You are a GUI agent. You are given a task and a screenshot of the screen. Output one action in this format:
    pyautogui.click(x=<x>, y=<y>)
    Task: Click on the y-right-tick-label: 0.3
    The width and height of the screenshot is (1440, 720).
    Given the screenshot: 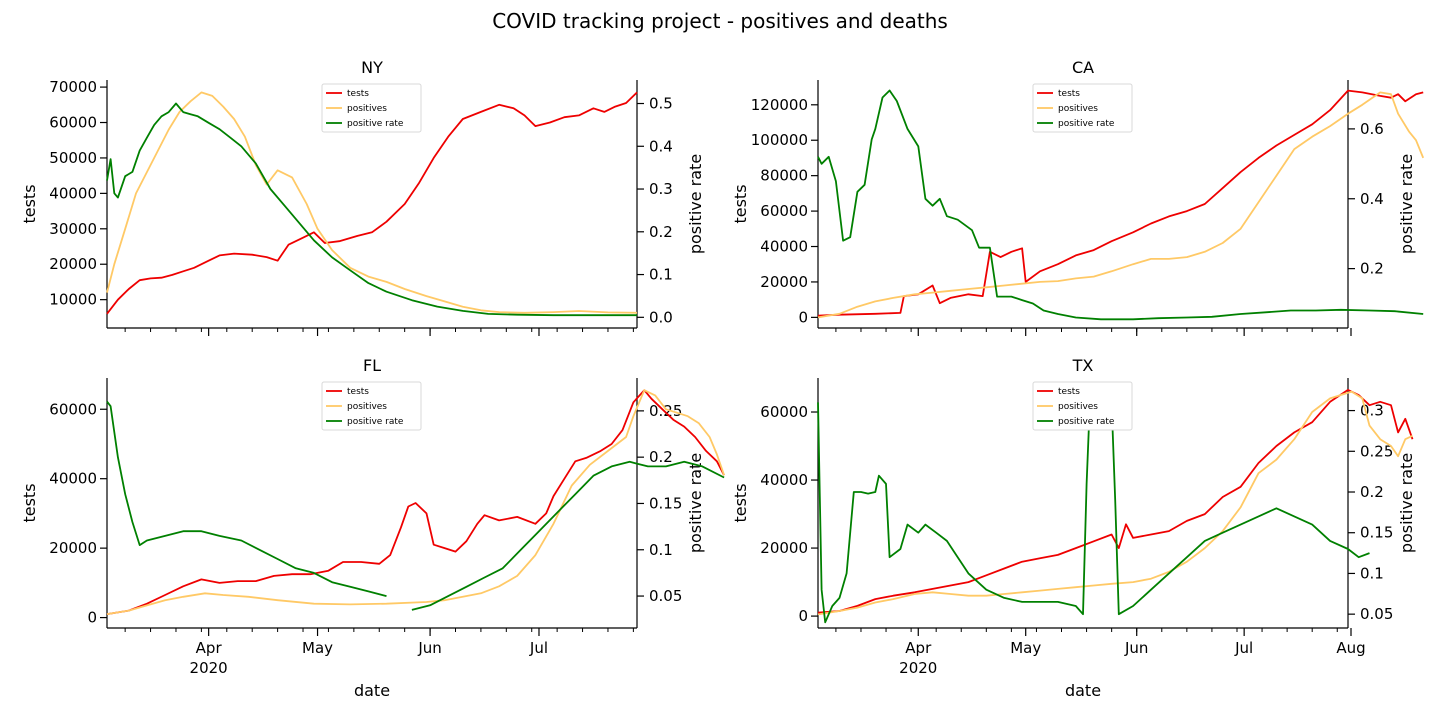 What is the action you would take?
    pyautogui.click(x=661, y=189)
    